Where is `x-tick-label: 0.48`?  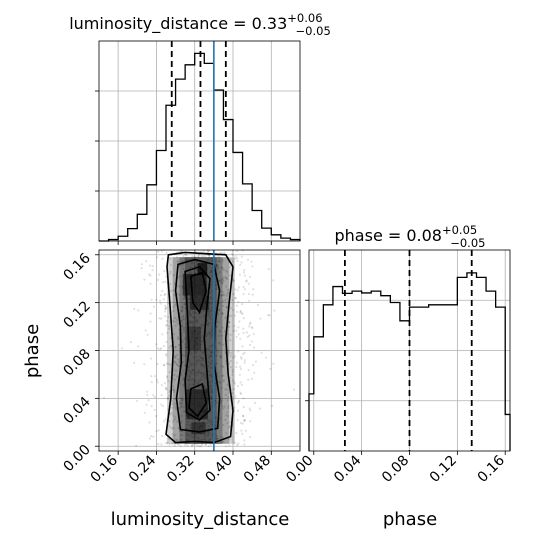
x-tick-label: 0.48 is located at coordinates (257, 469).